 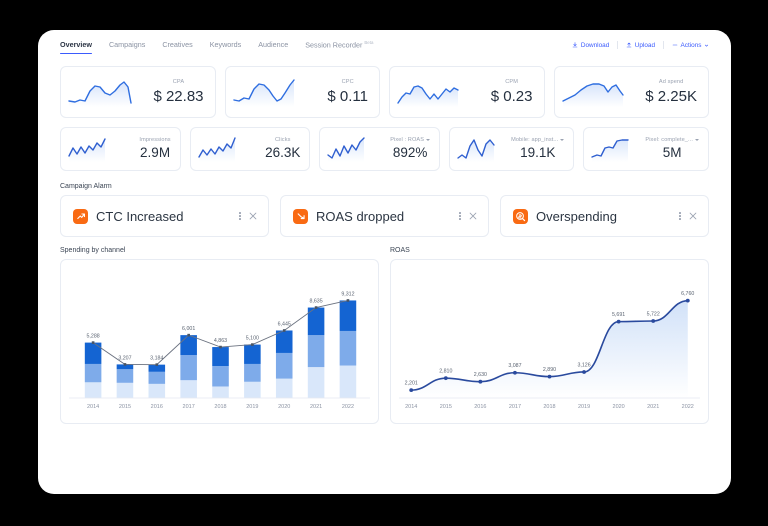 I want to click on download-label: Download, so click(x=595, y=45).